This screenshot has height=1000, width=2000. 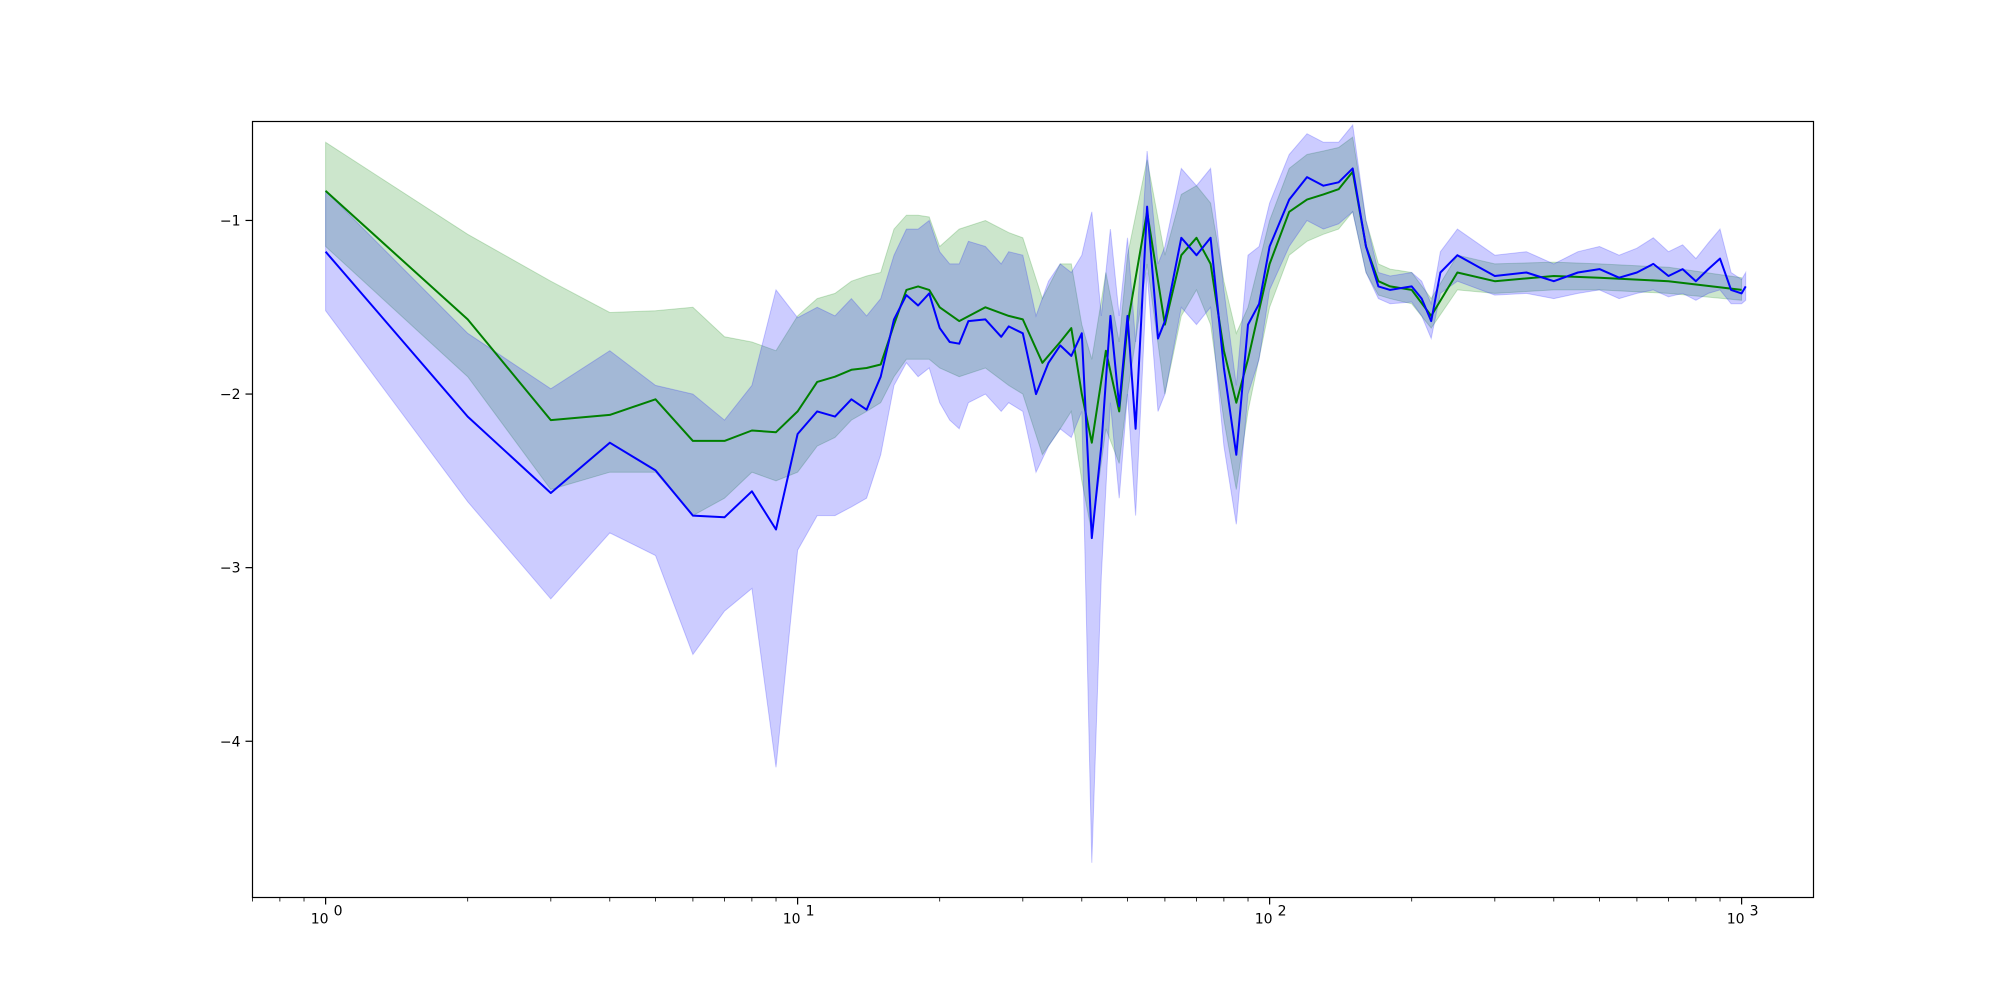 I want to click on y-tick-label: −2, so click(x=230, y=395).